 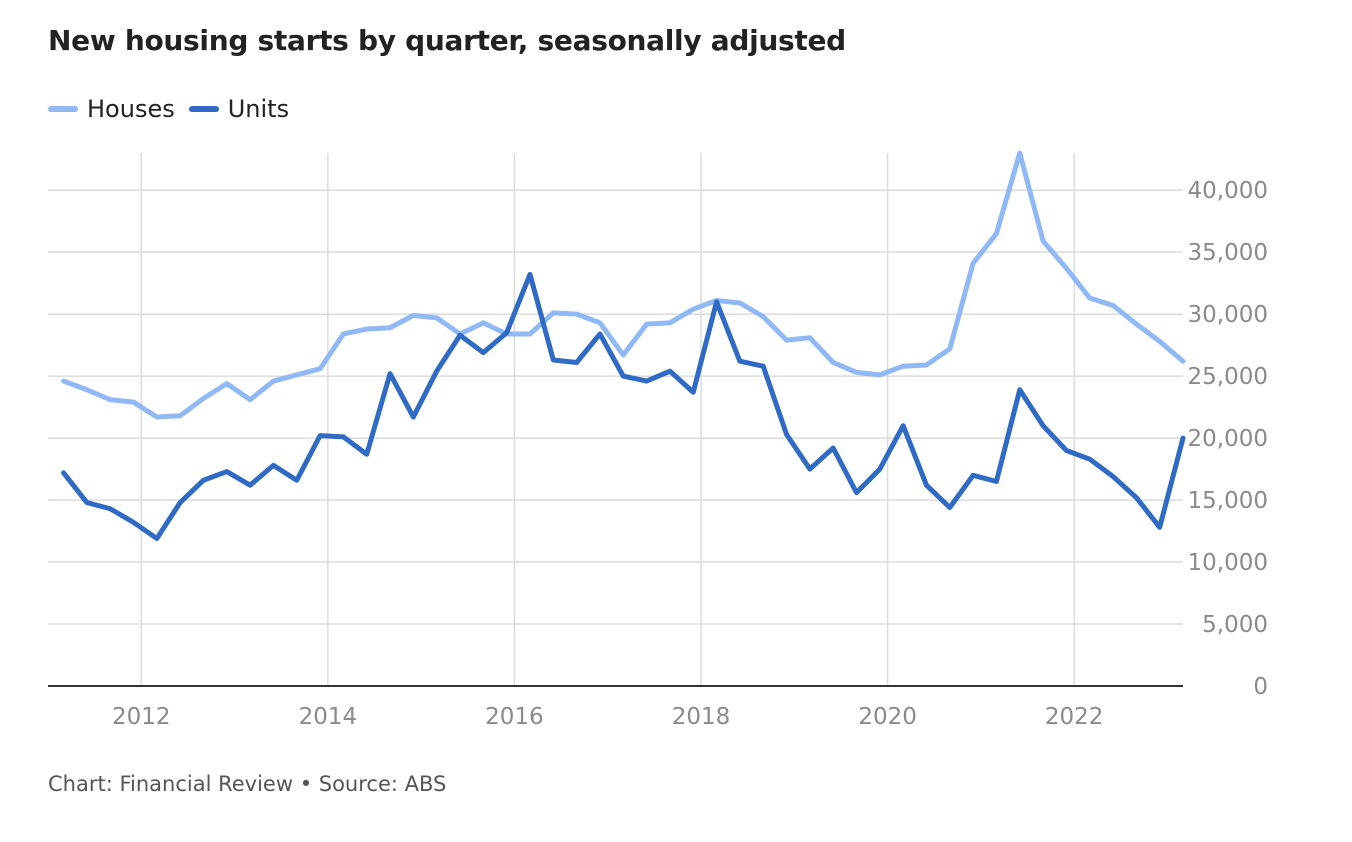 I want to click on x-tick-label: 2022, so click(x=1074, y=717).